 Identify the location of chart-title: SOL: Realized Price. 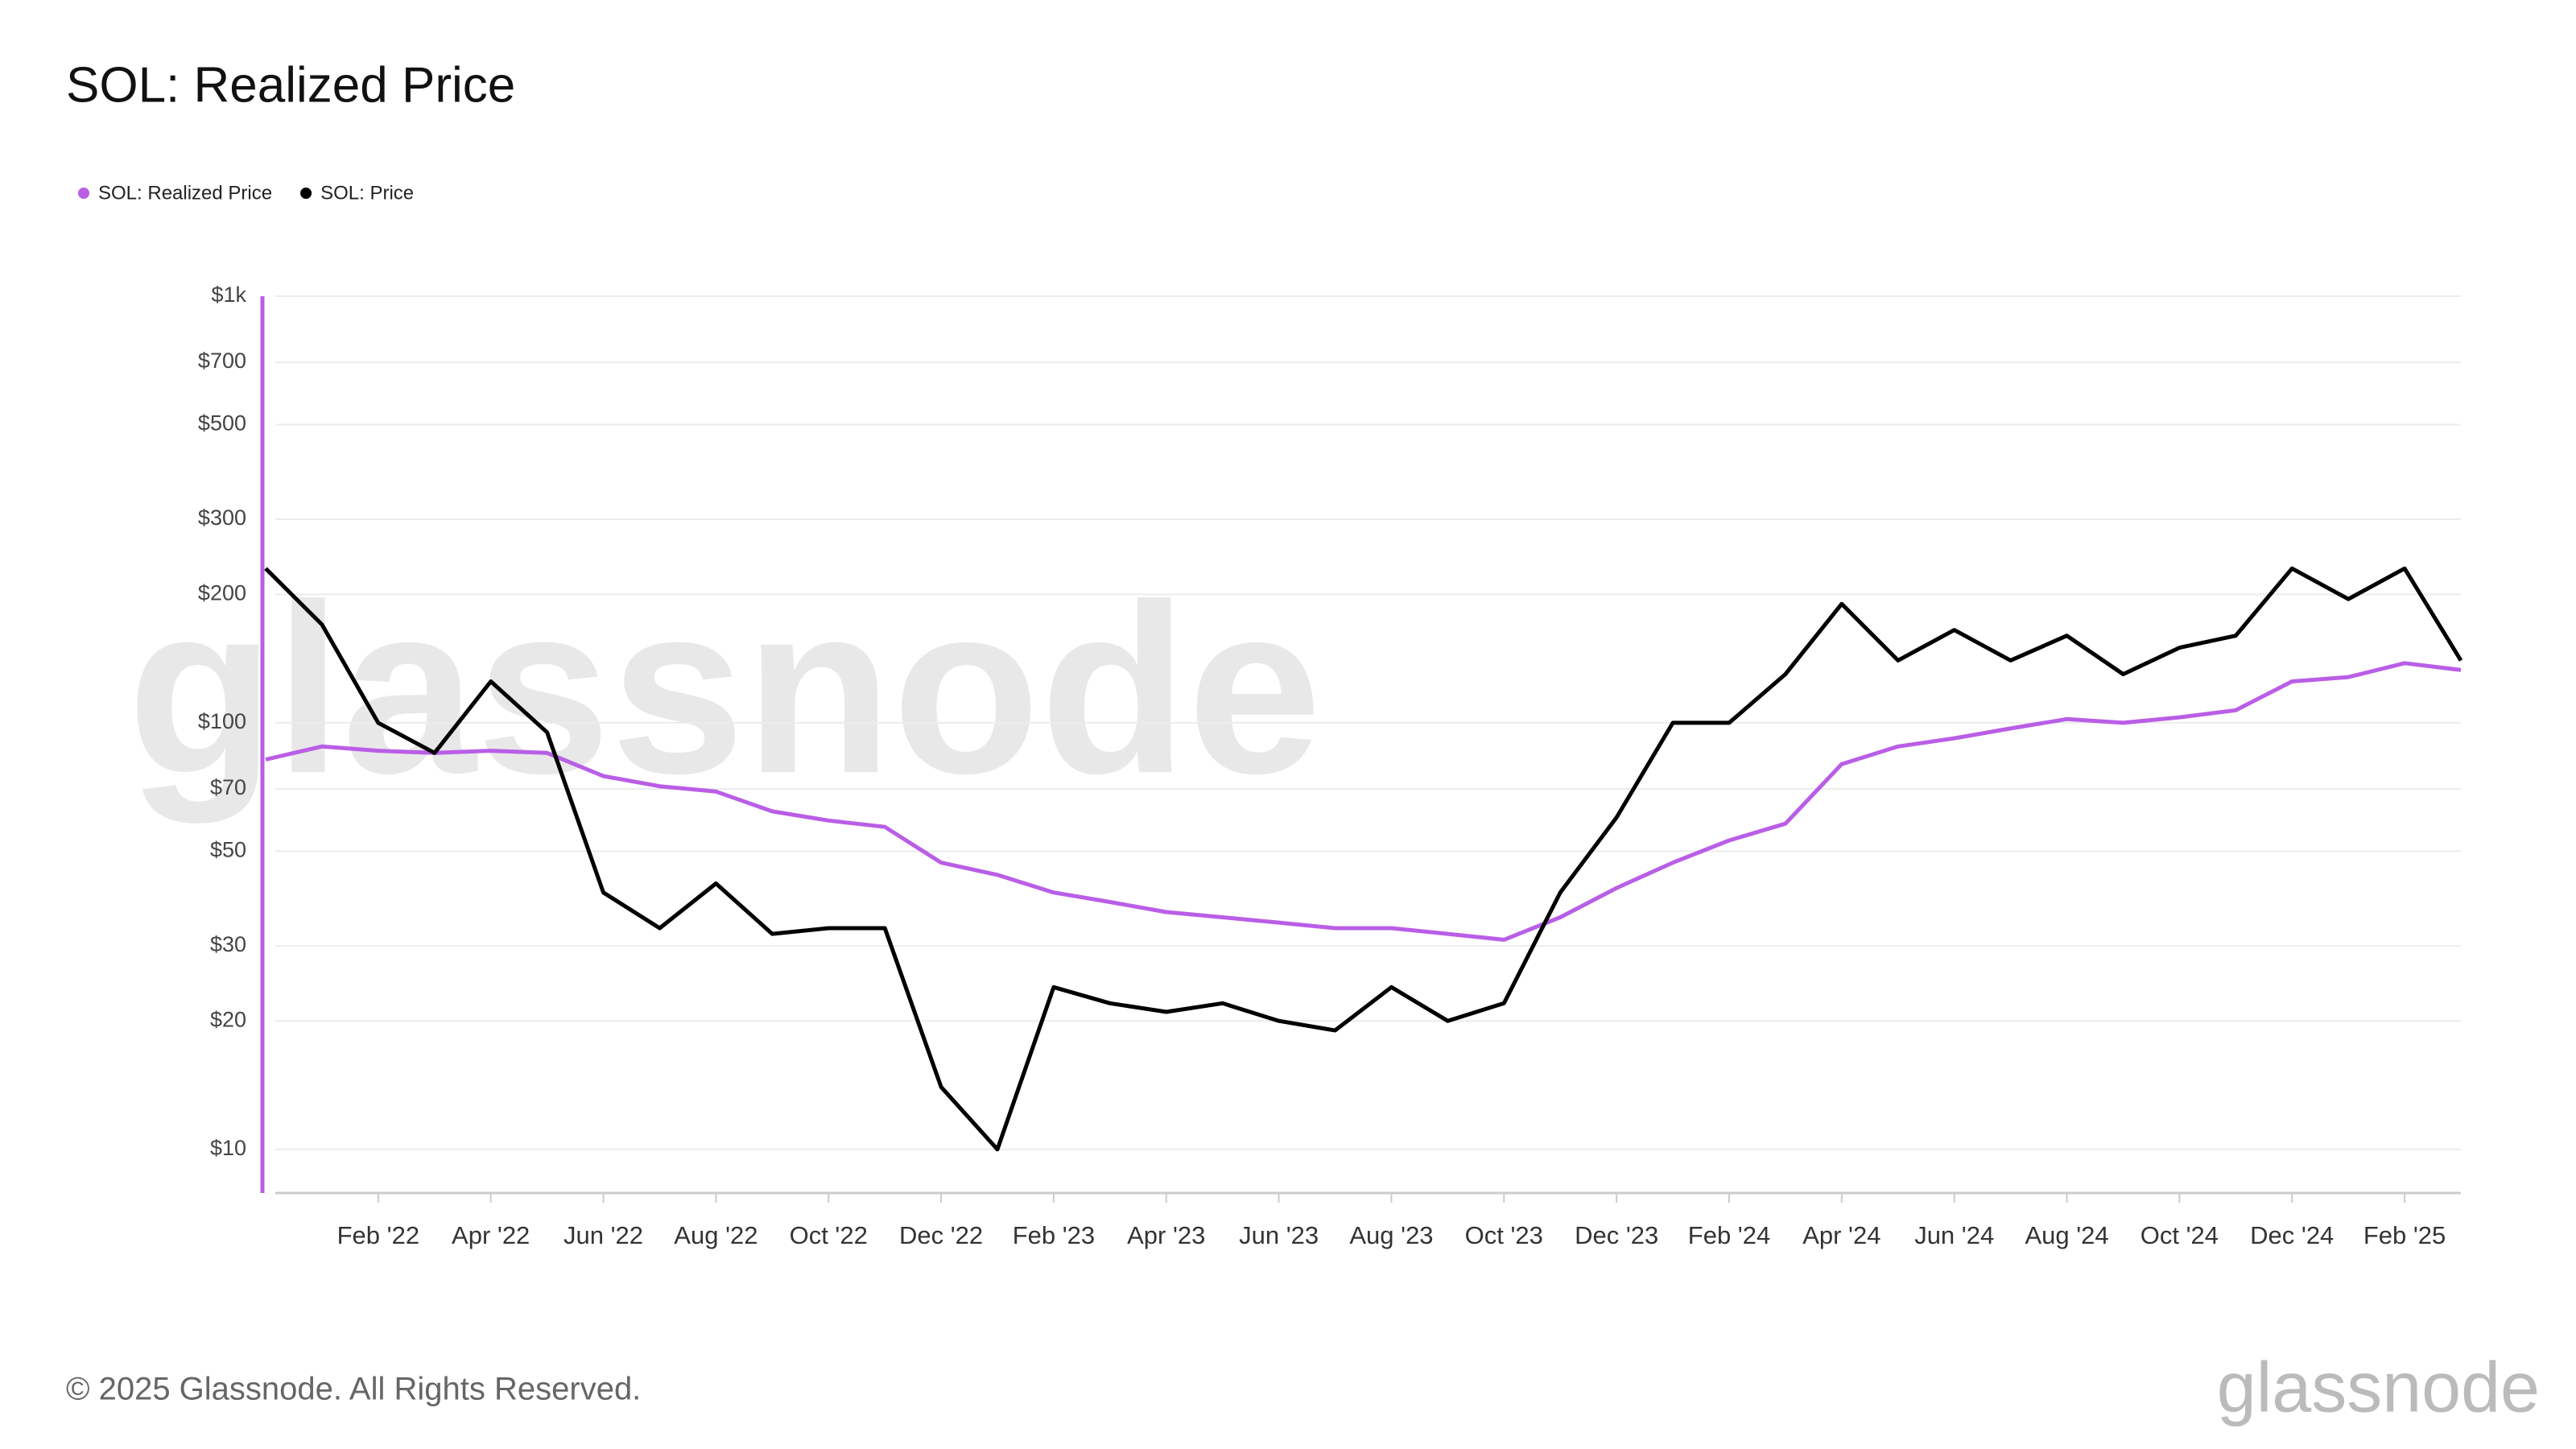
(290, 85).